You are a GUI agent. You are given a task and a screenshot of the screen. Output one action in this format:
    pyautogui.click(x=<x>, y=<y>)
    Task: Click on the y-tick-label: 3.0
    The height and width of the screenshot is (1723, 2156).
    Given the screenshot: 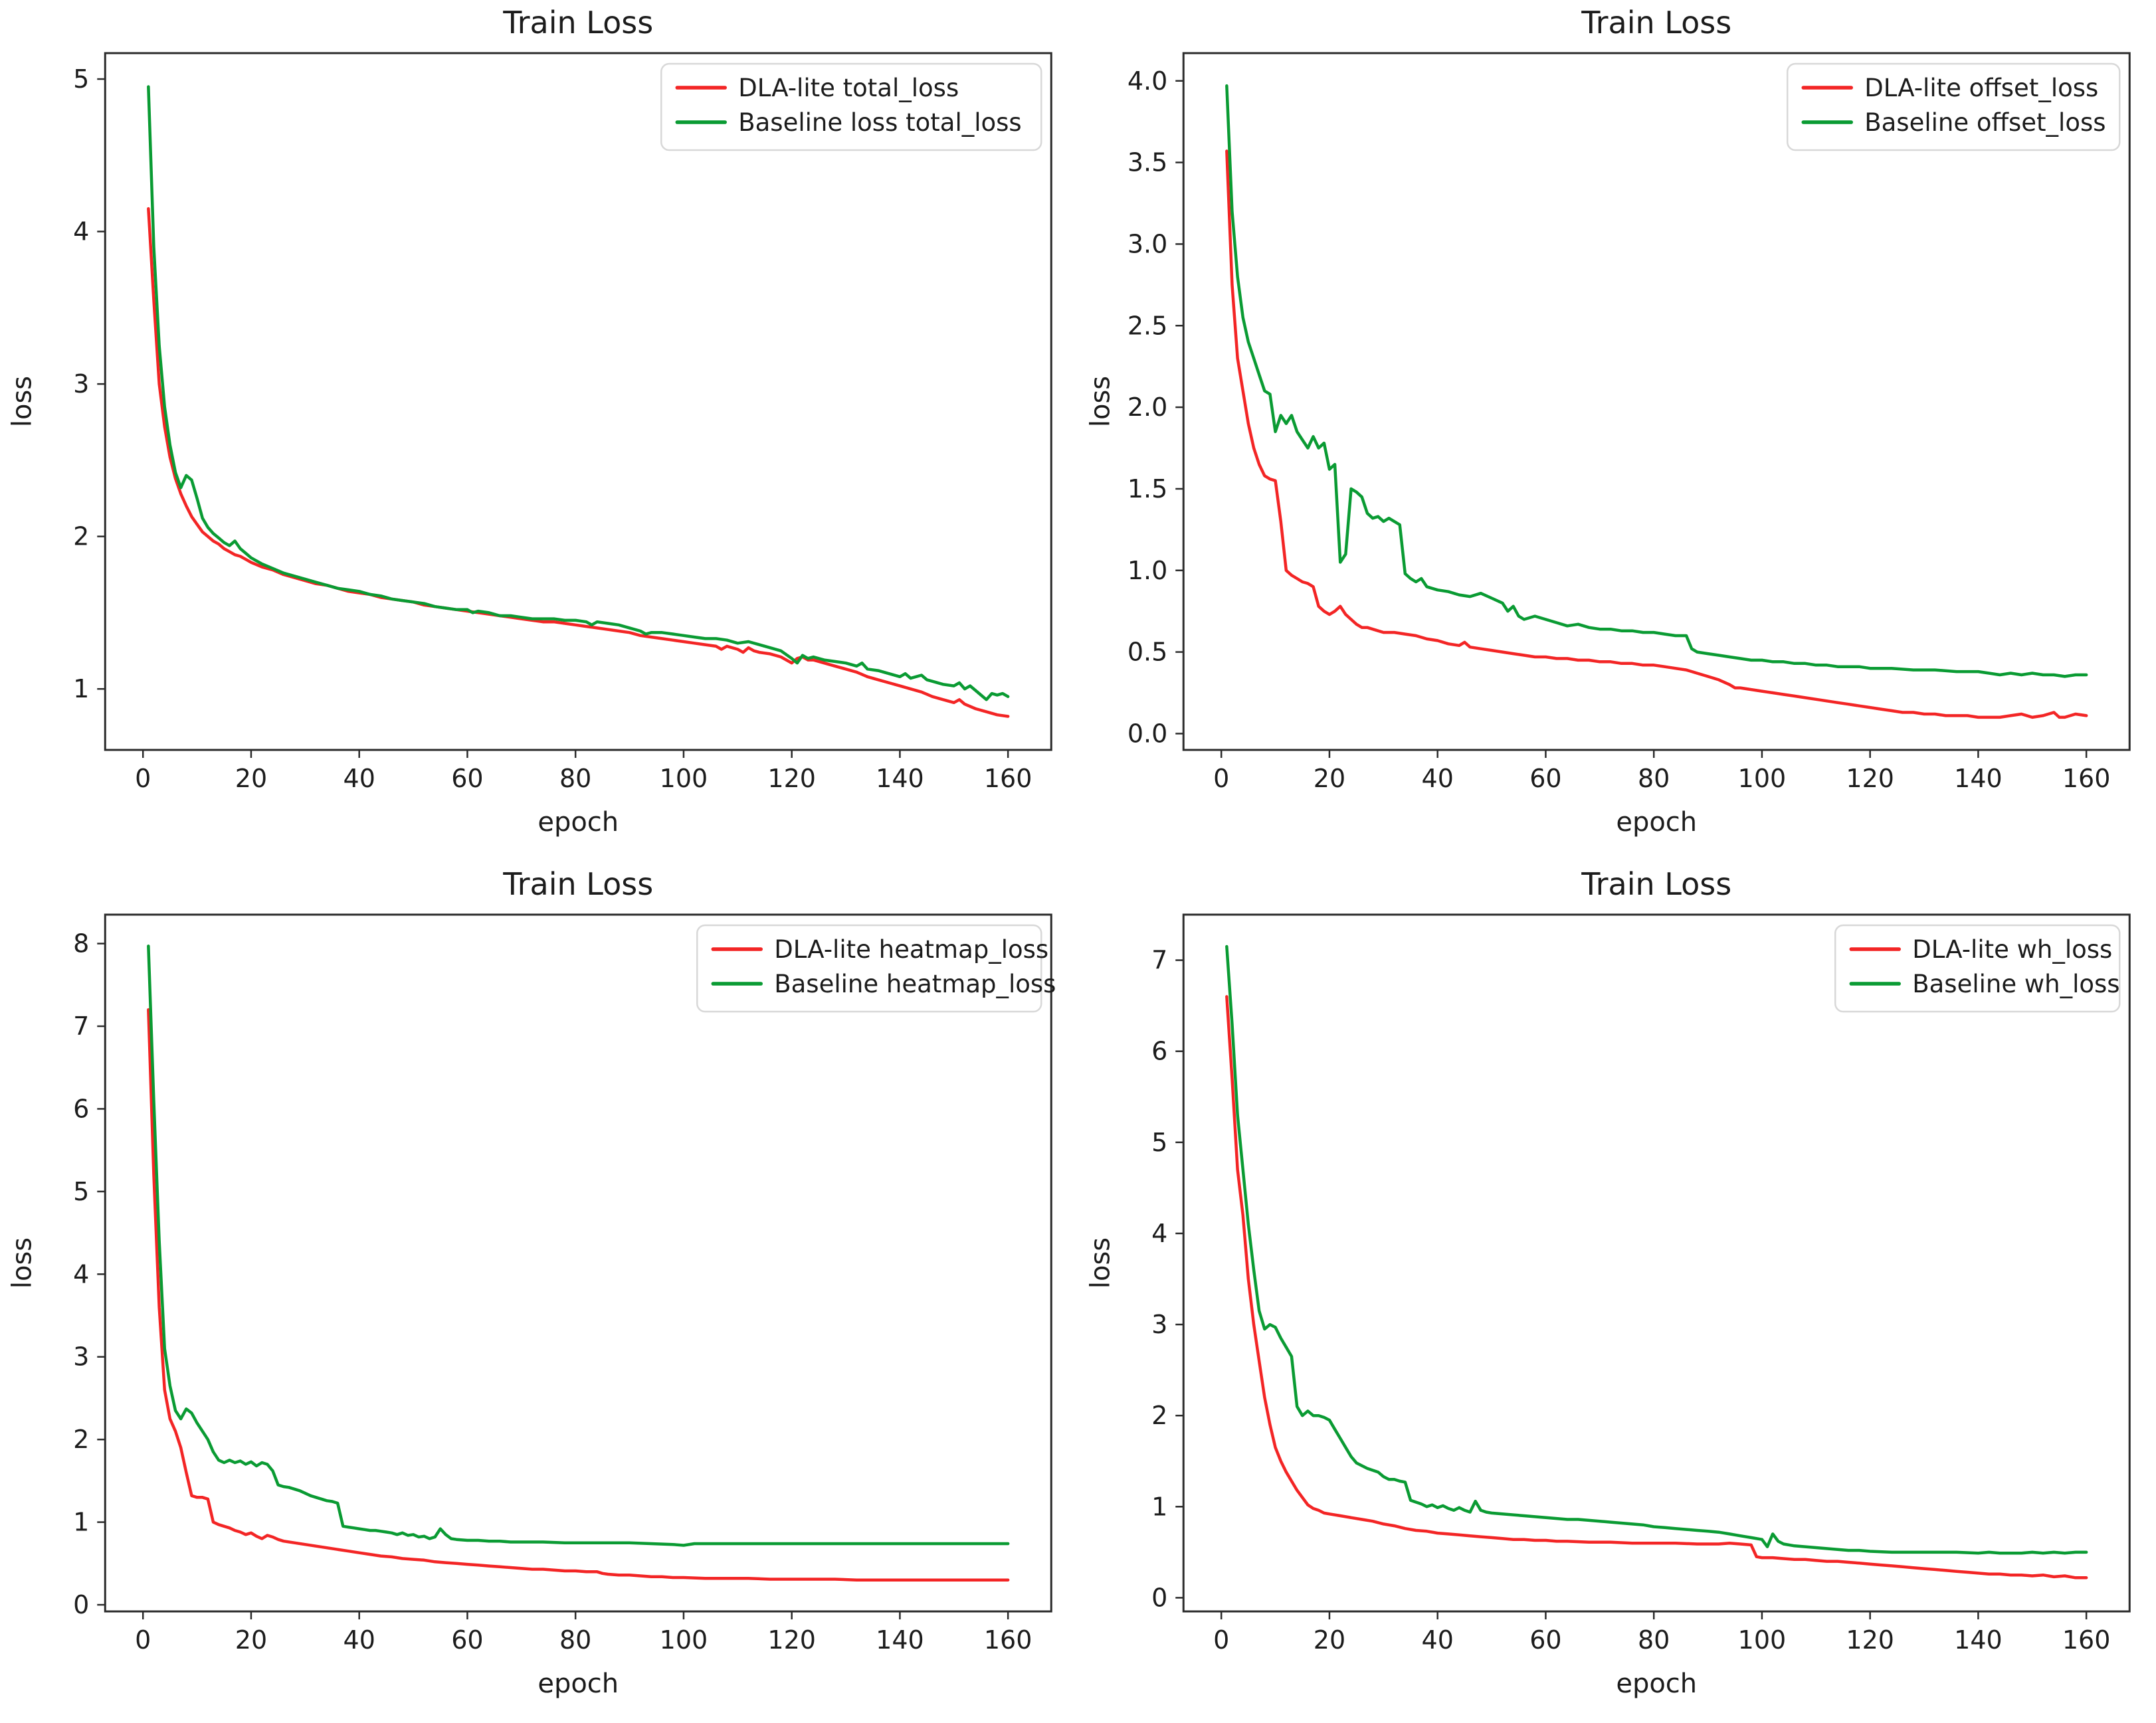 What is the action you would take?
    pyautogui.click(x=1147, y=243)
    